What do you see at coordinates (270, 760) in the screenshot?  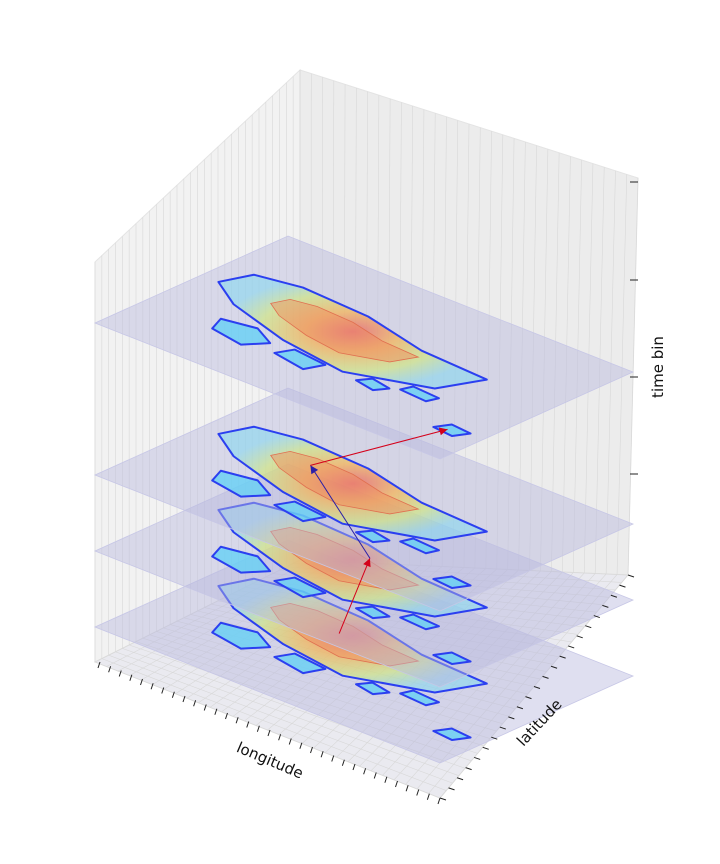 I see `x-axis-label: longitude` at bounding box center [270, 760].